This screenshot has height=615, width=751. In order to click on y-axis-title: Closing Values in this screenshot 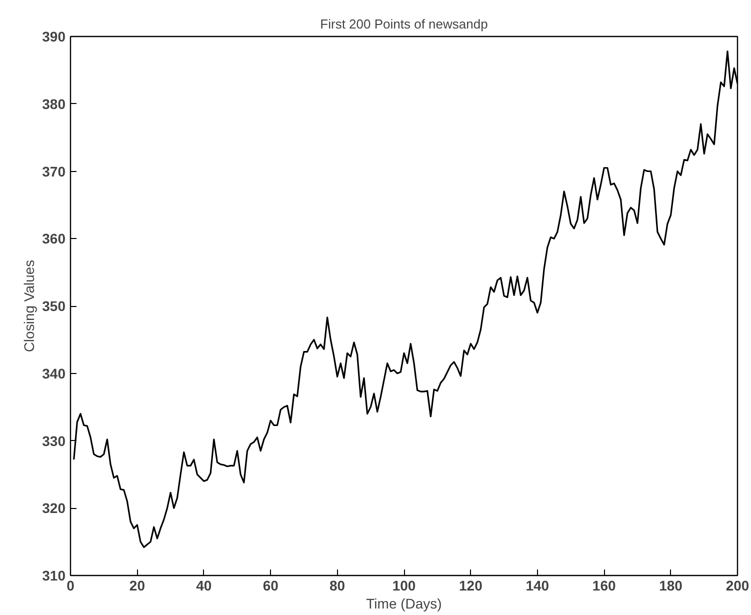, I will do `click(29, 306)`.